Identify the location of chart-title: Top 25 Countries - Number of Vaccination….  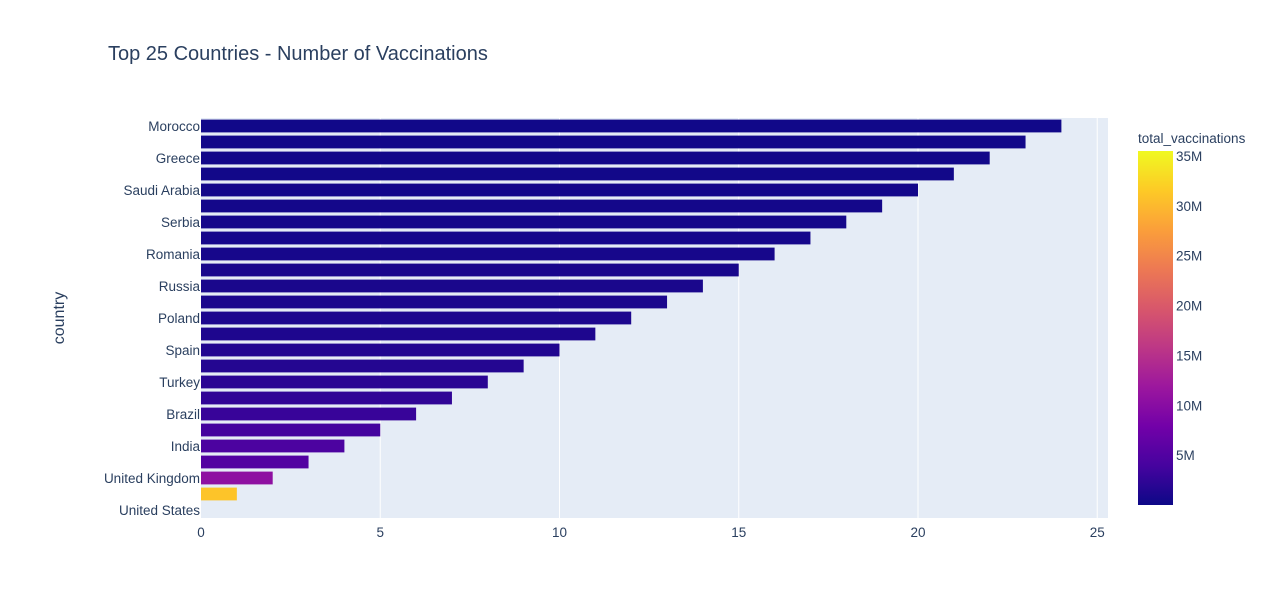
(298, 54).